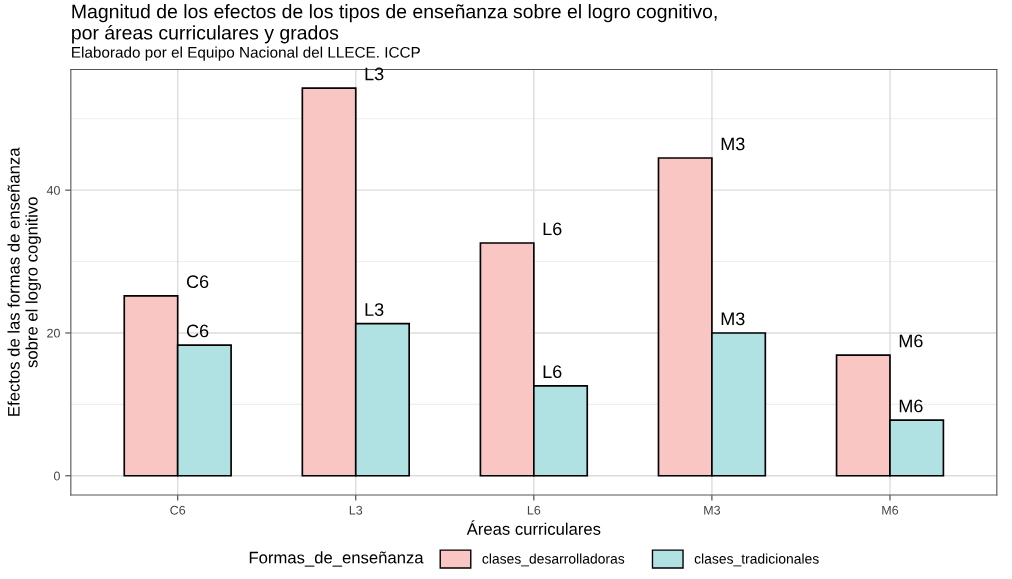 This screenshot has height=579, width=1012. Describe the element at coordinates (534, 510) in the screenshot. I see `x-tick-label: L6` at that location.